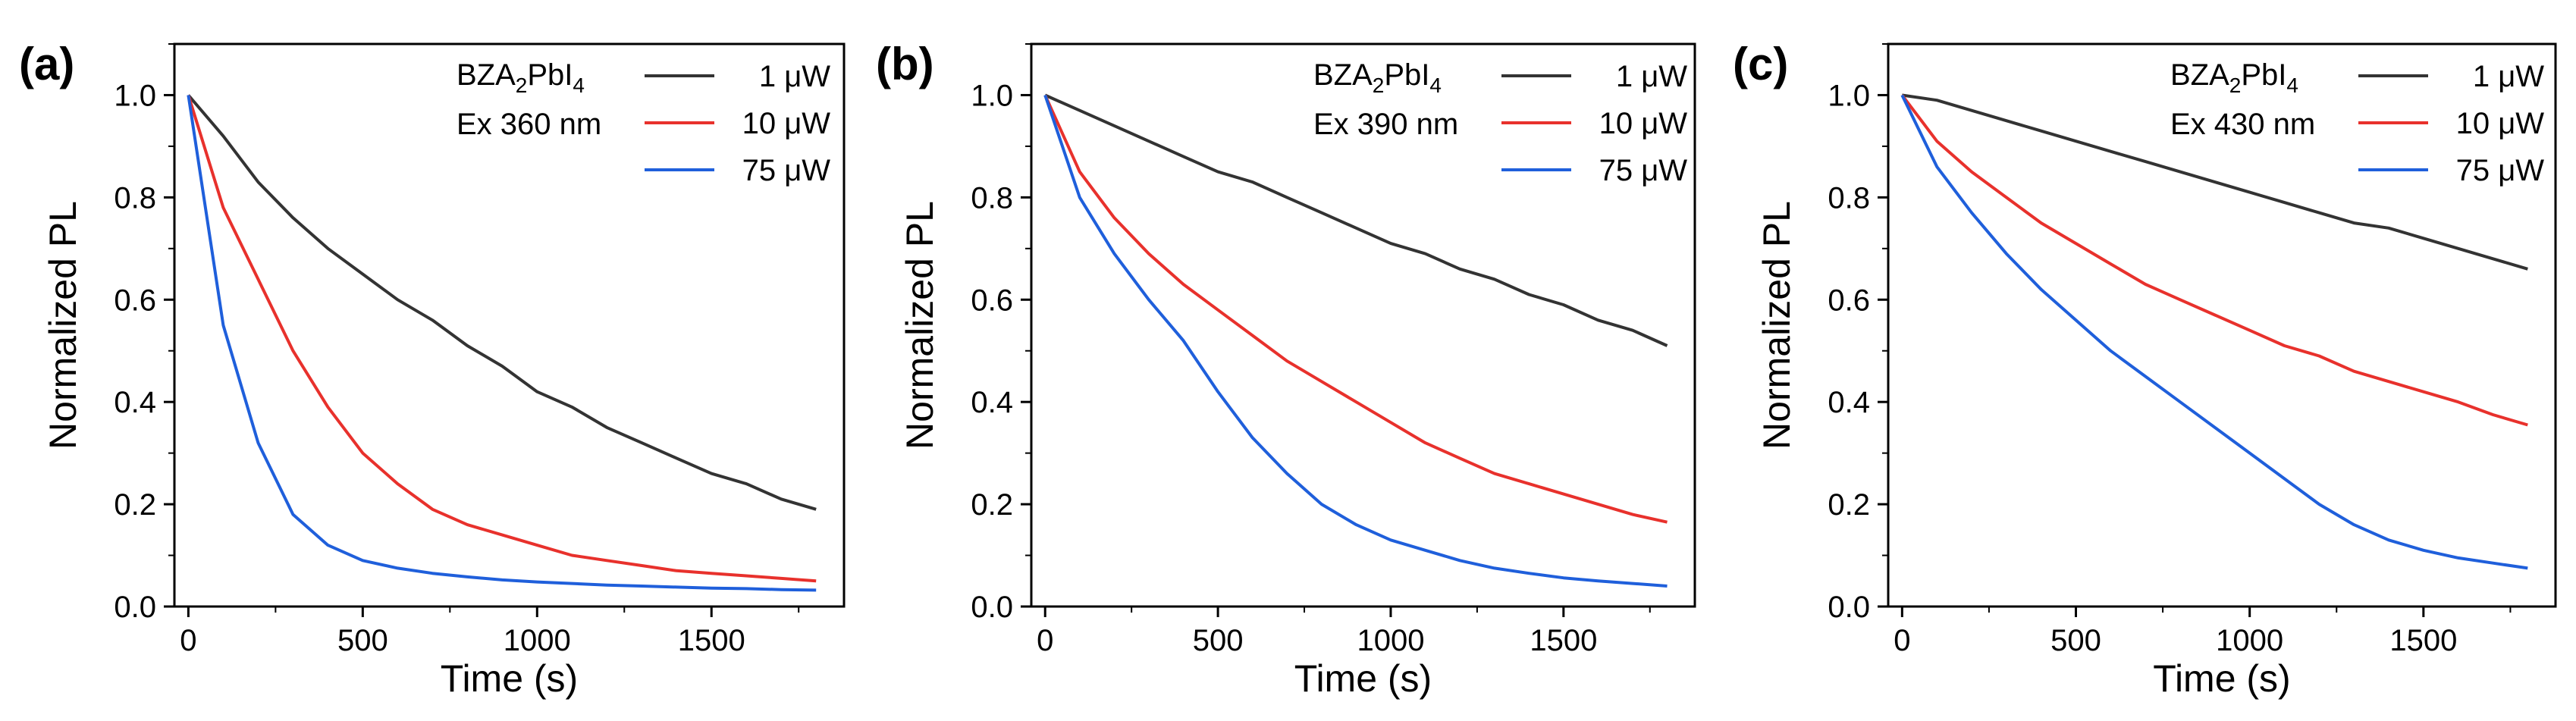  What do you see at coordinates (529, 124) in the screenshot?
I see `excitation-label: Ex 360 nm` at bounding box center [529, 124].